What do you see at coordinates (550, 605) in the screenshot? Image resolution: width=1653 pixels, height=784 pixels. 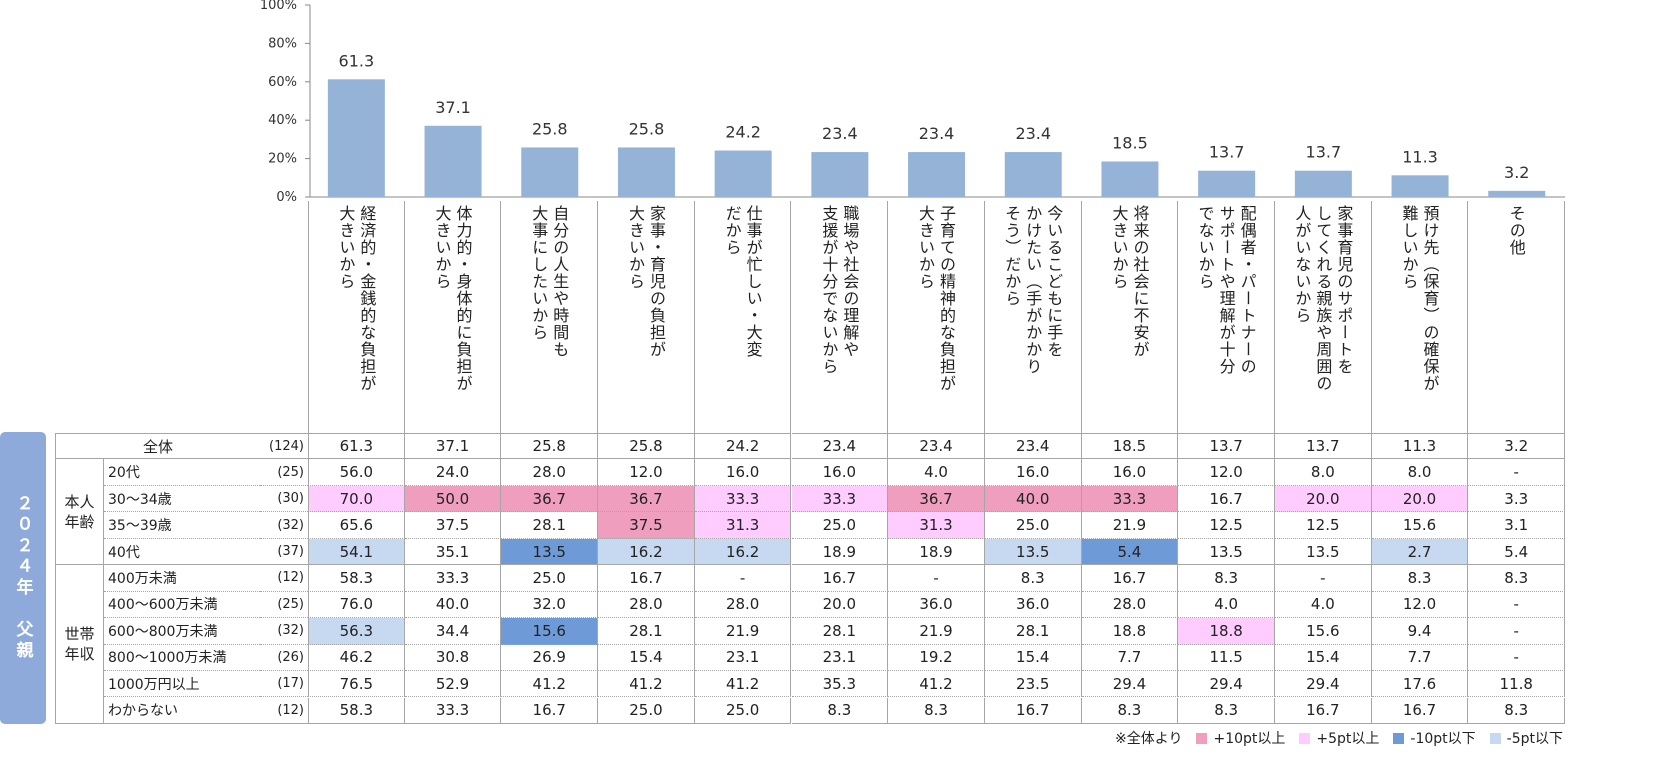 I see `table-cell: 32.0` at bounding box center [550, 605].